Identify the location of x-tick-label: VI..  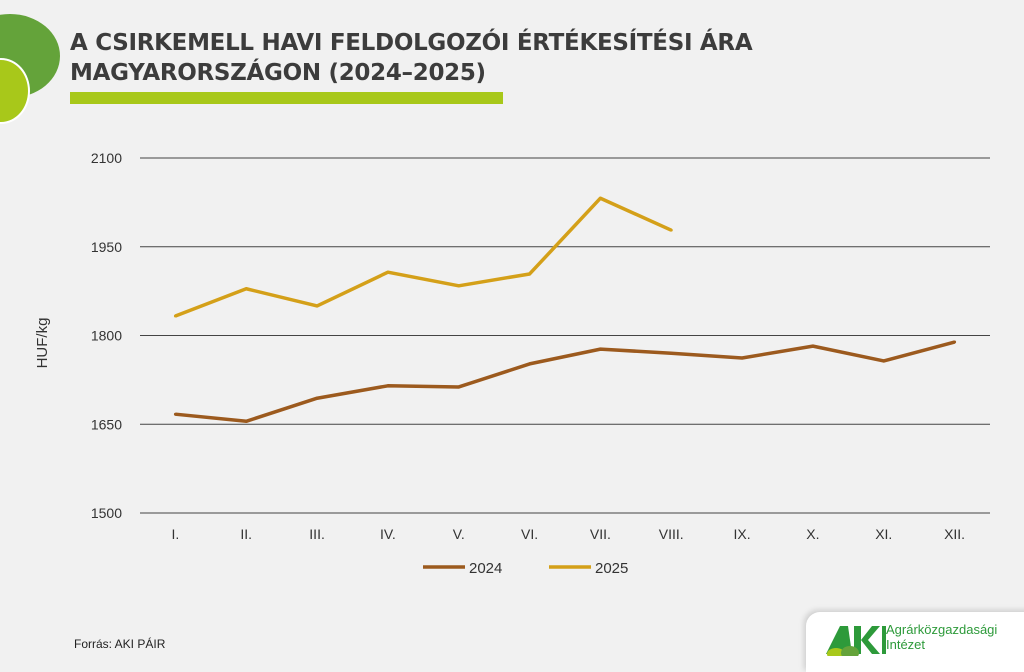
(529, 534).